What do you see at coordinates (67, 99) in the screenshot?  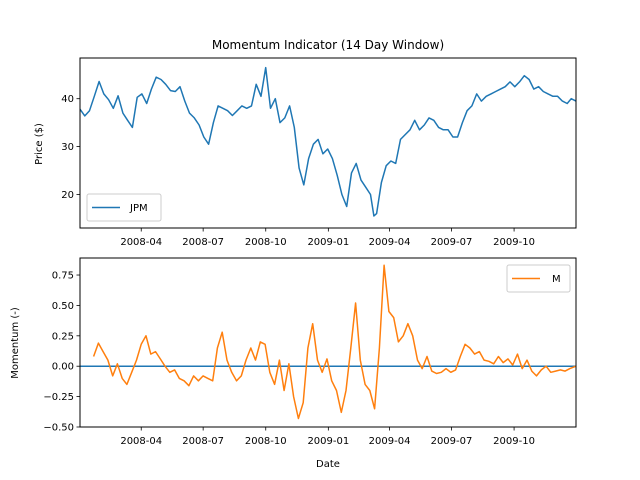 I see `y-tick-label: 40` at bounding box center [67, 99].